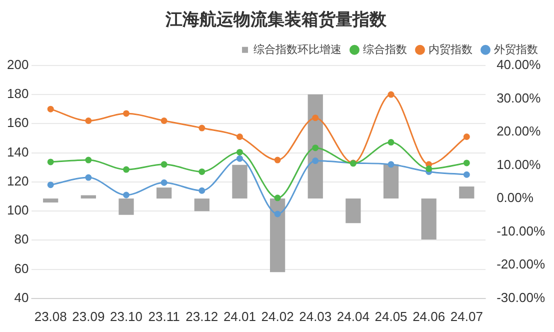 The image size is (554, 332). Describe the element at coordinates (17, 94) in the screenshot. I see `y-tick-label: 180` at that location.